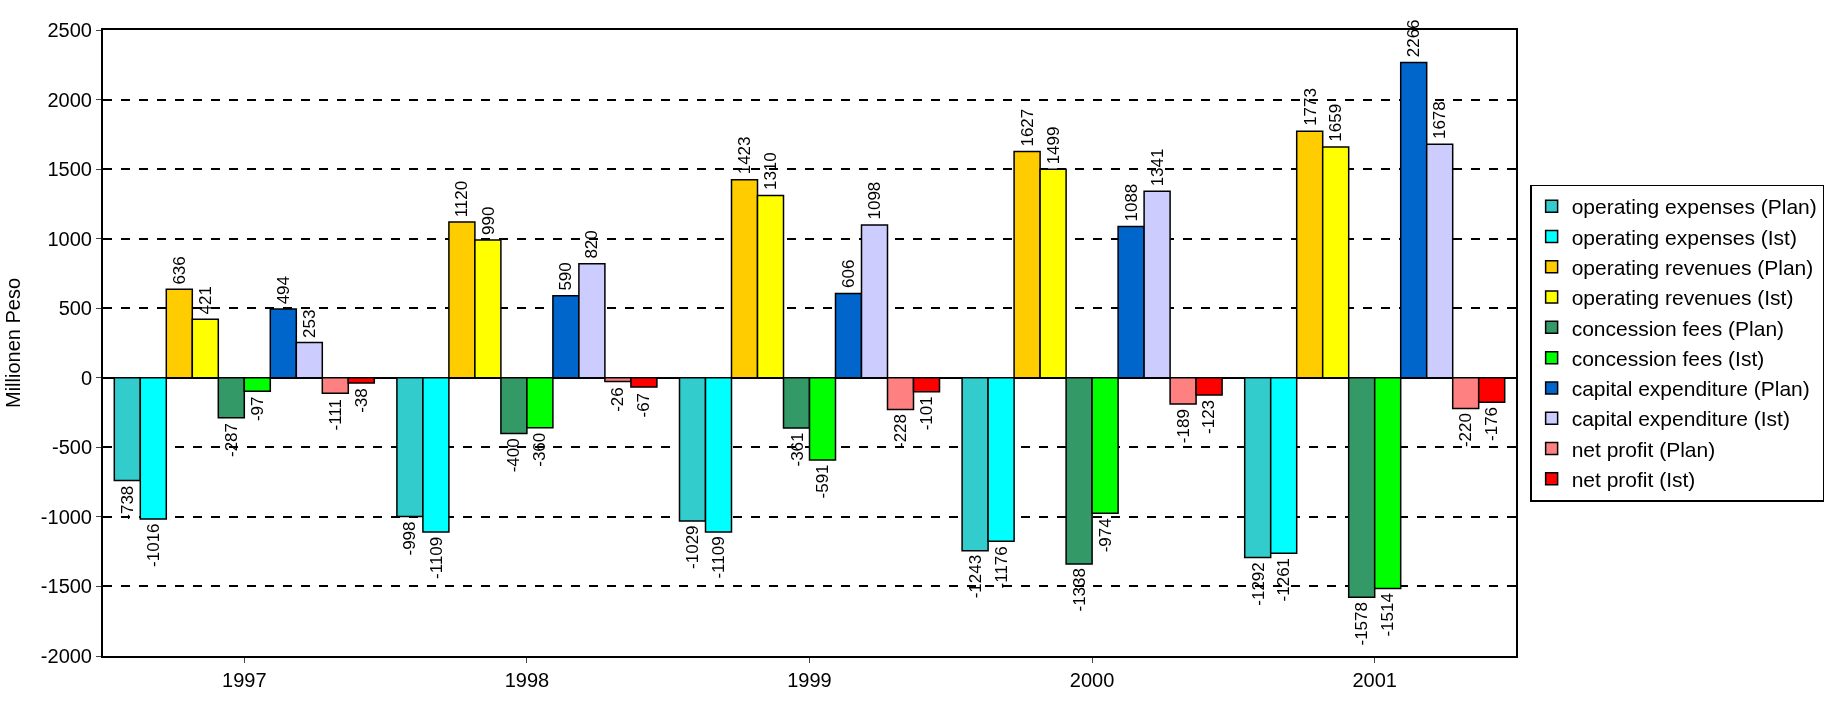 Image resolution: width=1836 pixels, height=706 pixels. Describe the element at coordinates (179, 270) in the screenshot. I see `data-label: 636` at that location.